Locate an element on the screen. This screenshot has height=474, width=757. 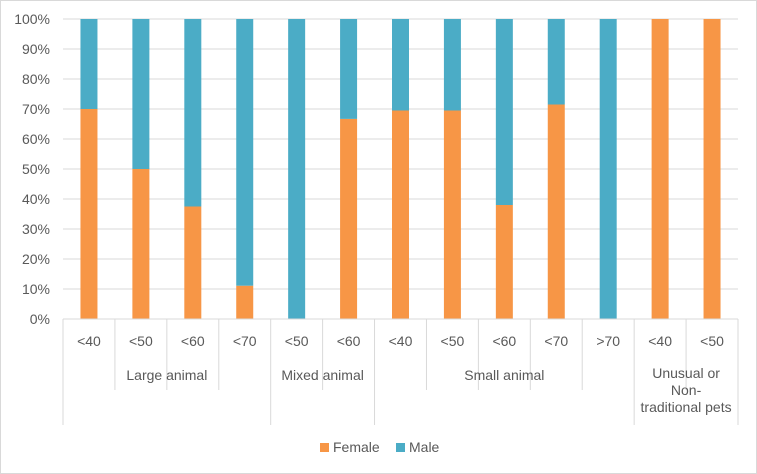
y-tick-label: 70% is located at coordinates (36, 109).